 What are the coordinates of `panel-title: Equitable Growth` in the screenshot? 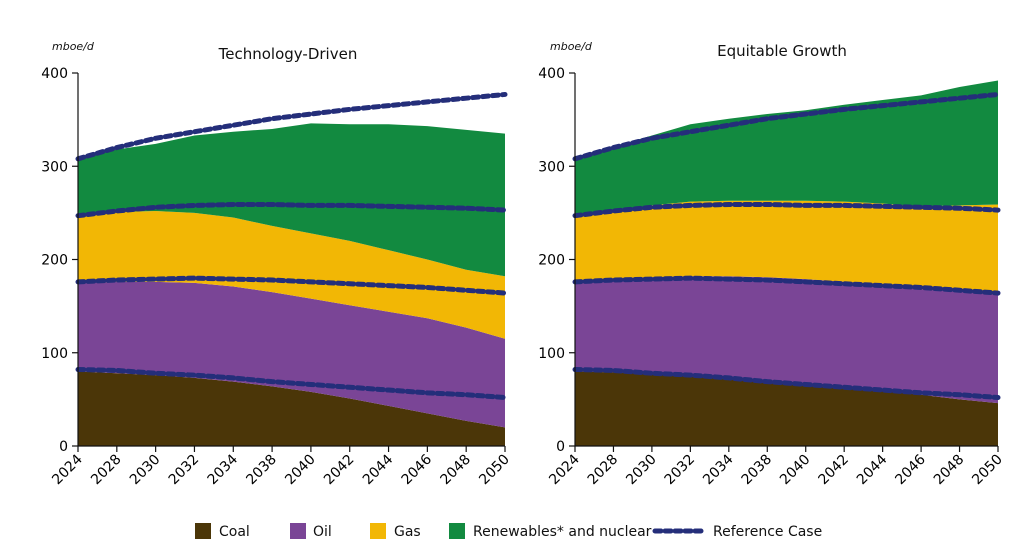 It's located at (782, 51).